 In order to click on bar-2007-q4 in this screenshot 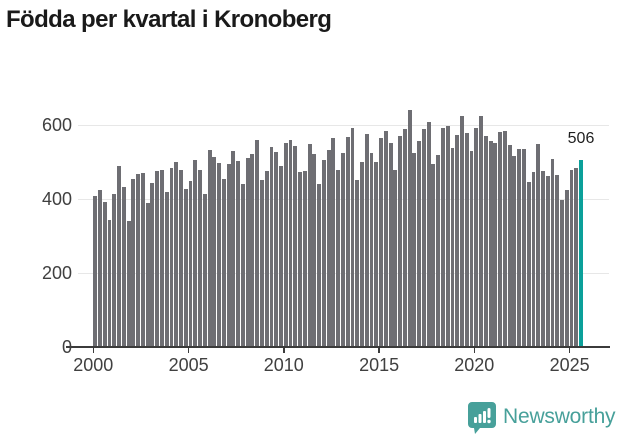, I will do `click(242, 266)`.